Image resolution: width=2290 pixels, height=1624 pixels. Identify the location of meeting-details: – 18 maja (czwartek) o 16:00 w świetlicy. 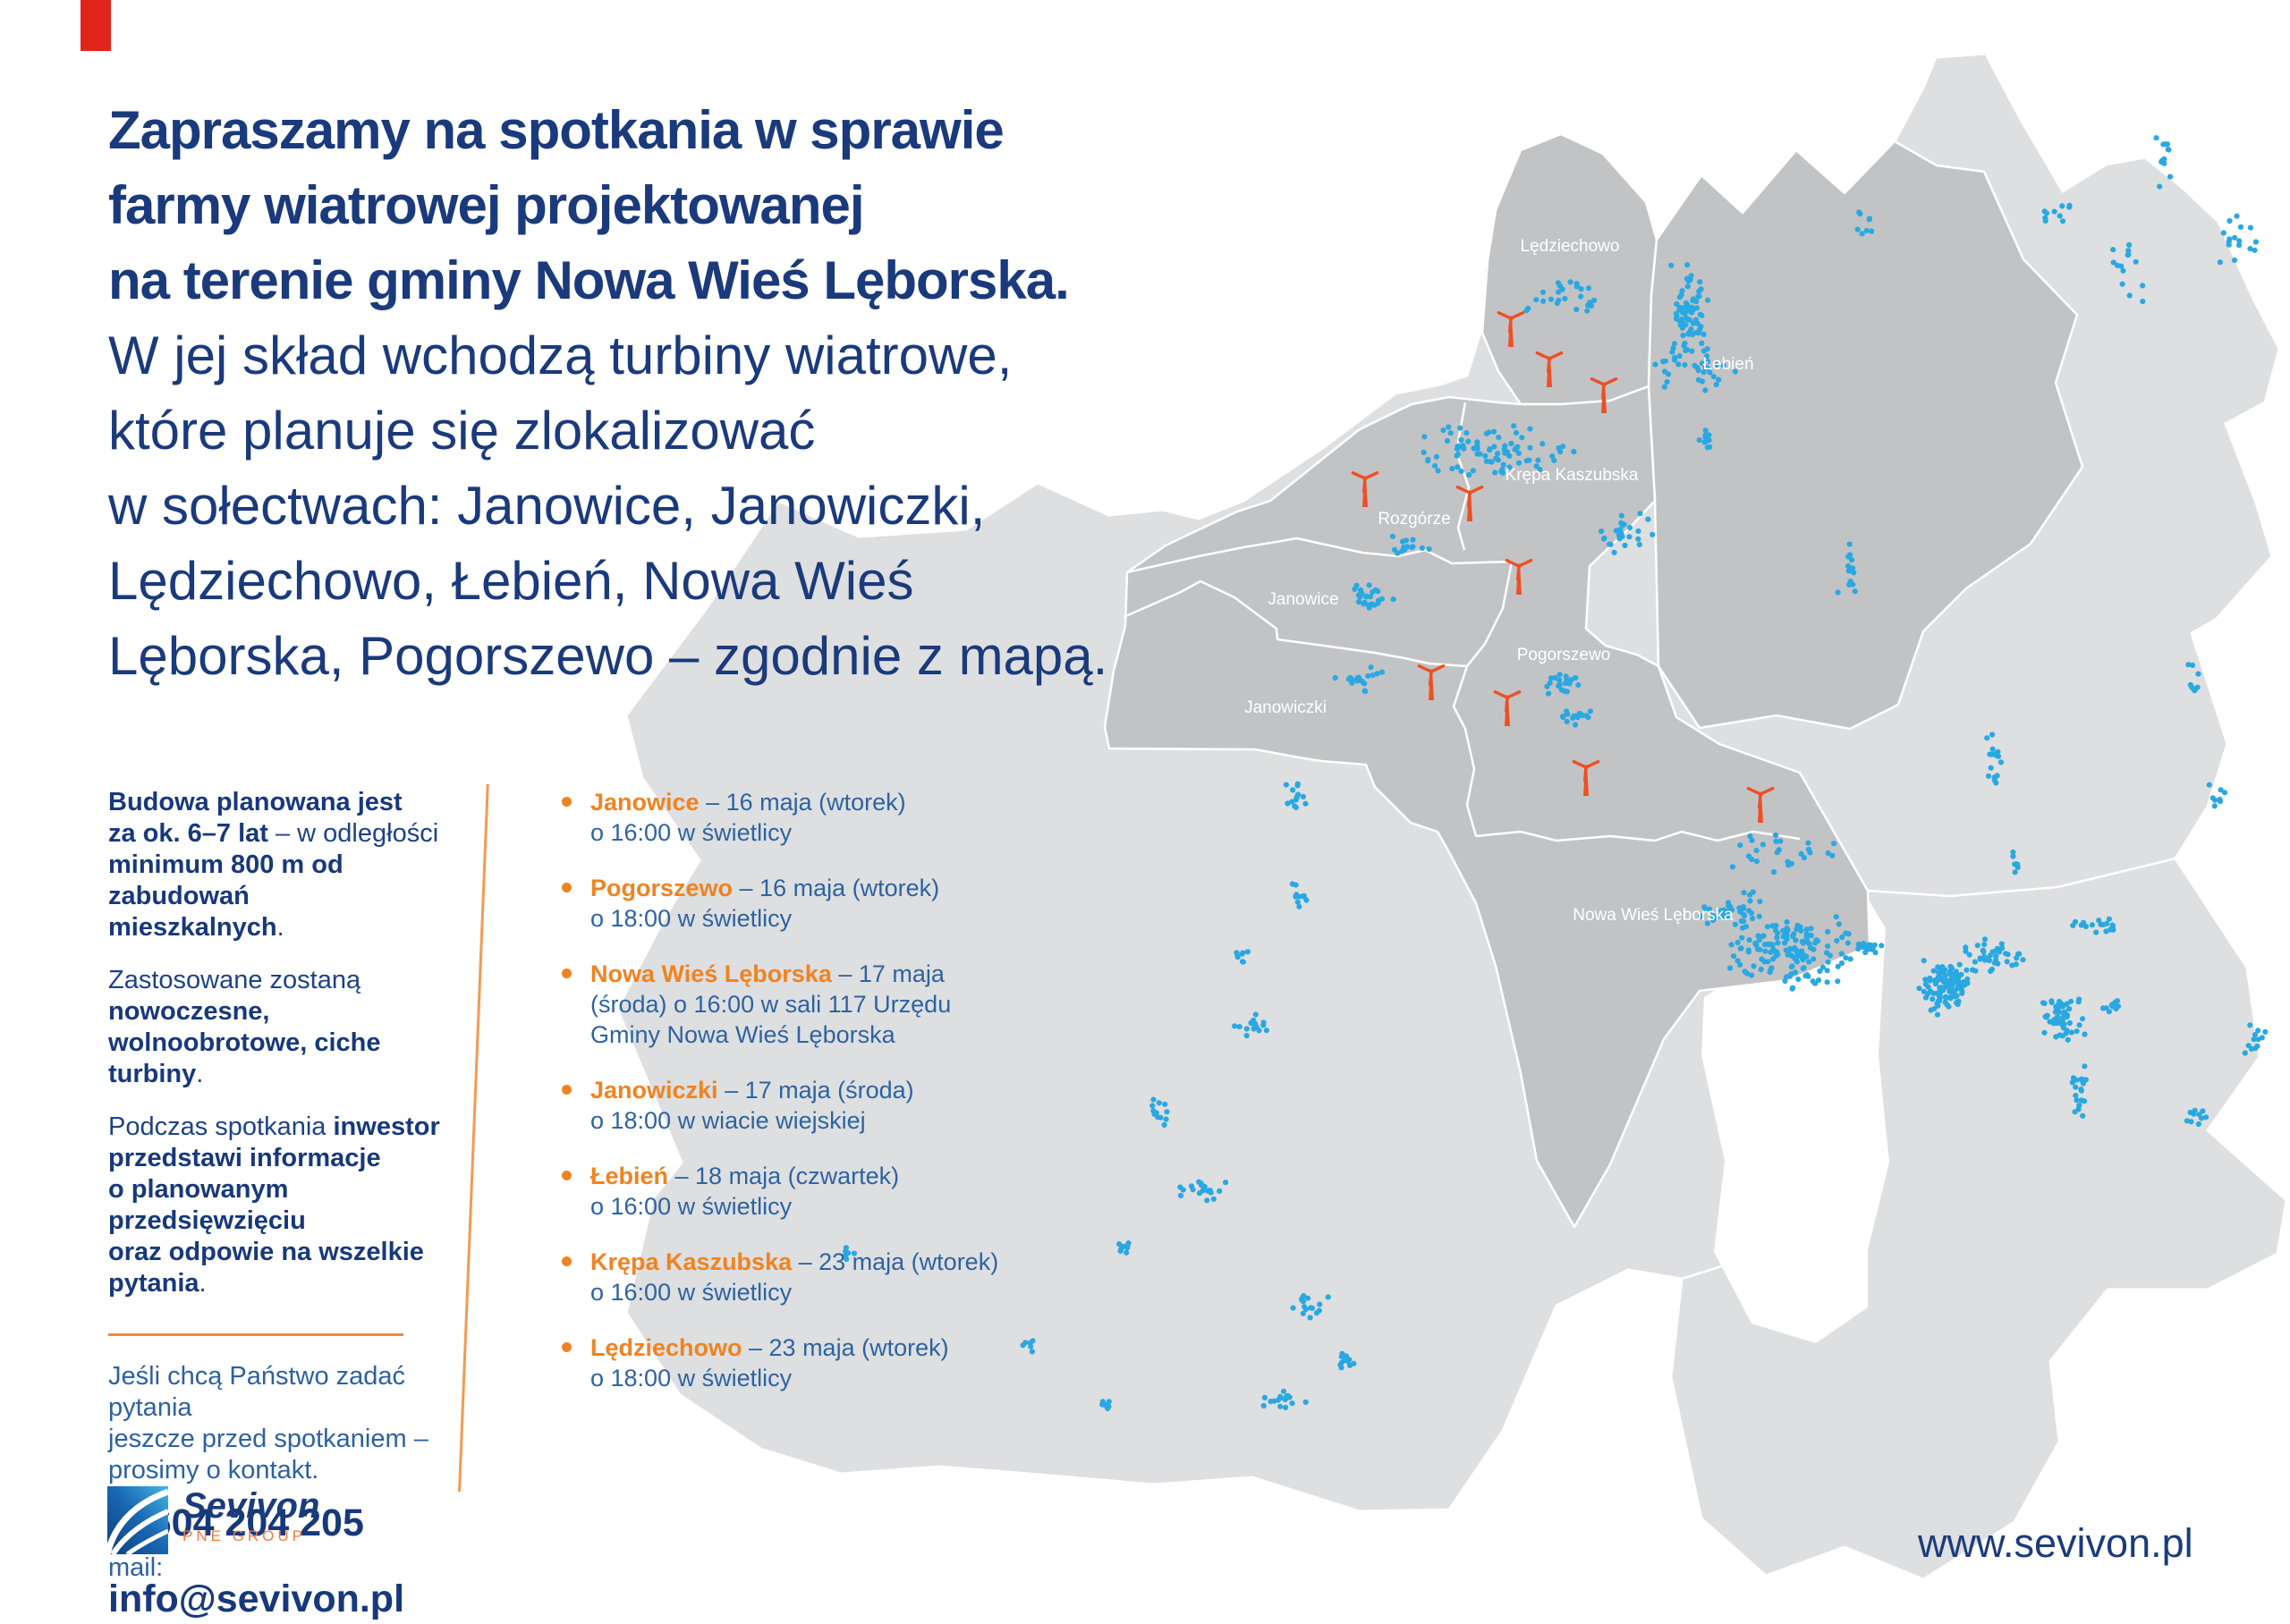
(745, 1191).